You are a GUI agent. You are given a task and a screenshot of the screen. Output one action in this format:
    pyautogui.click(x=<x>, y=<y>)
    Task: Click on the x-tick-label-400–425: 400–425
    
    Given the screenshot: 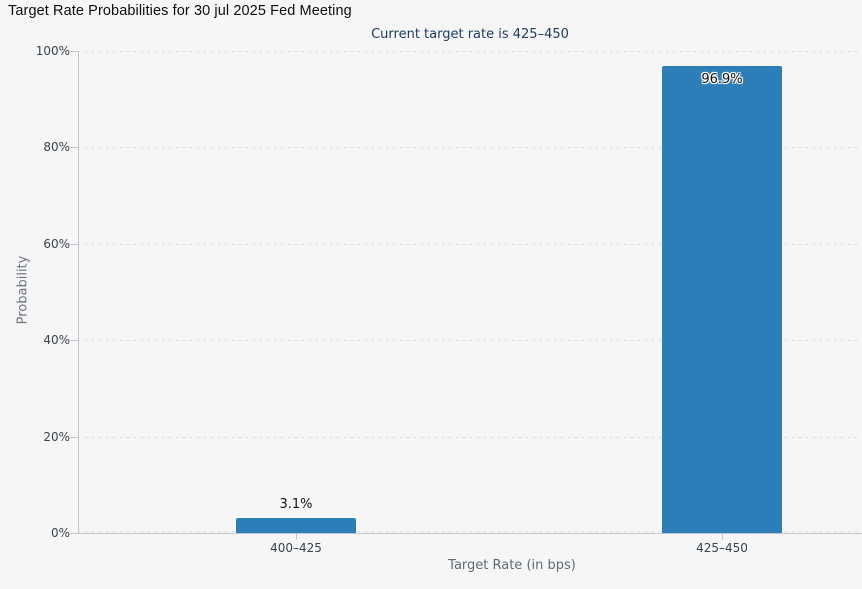 What is the action you would take?
    pyautogui.click(x=296, y=548)
    